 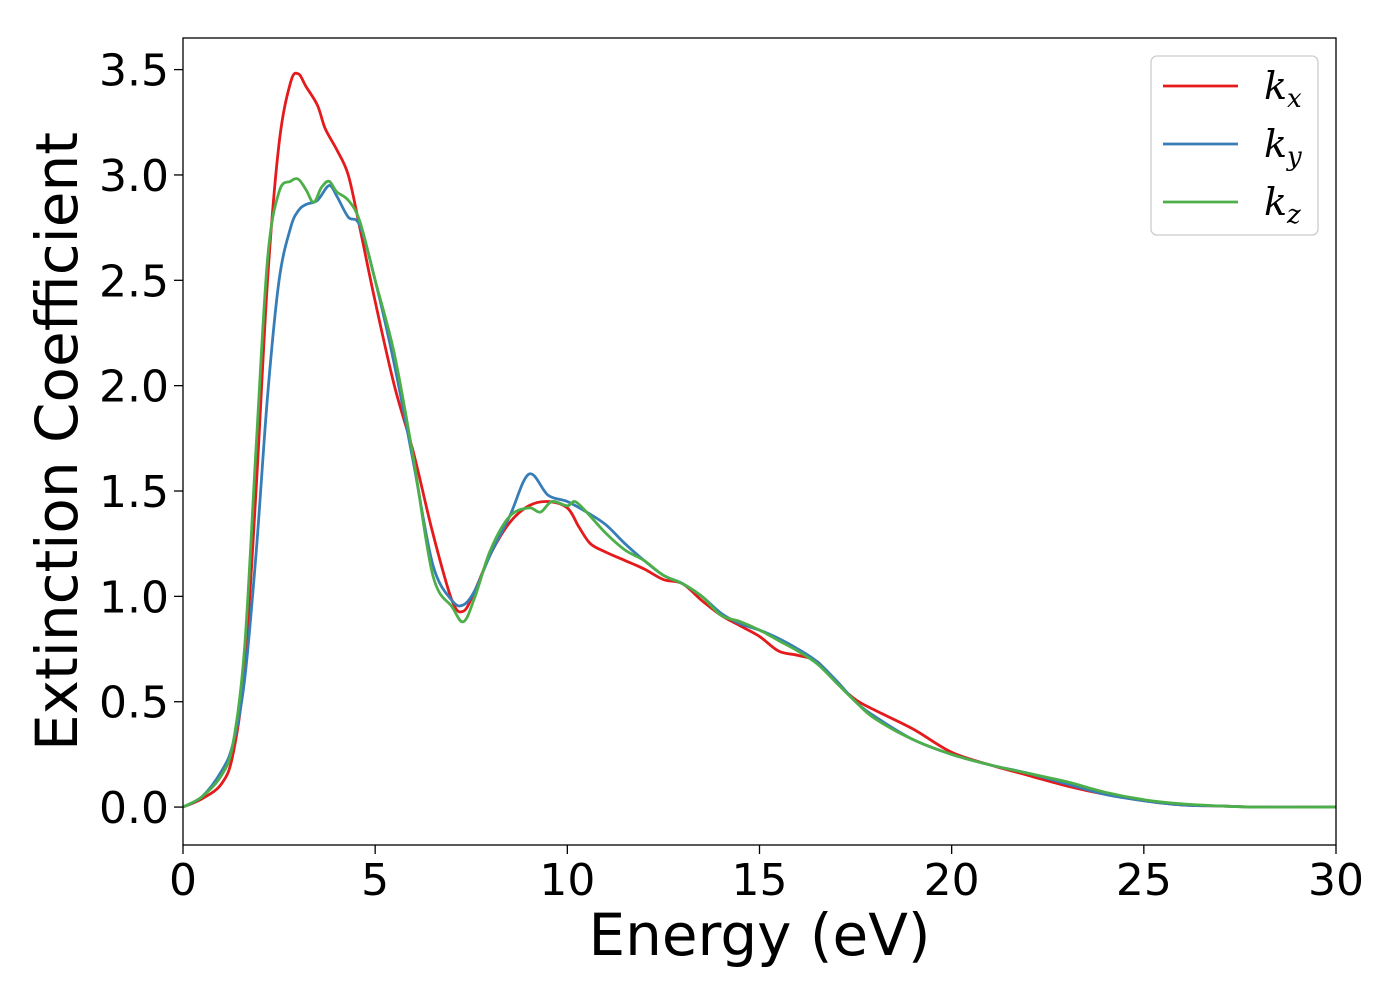 What do you see at coordinates (759, 935) in the screenshot?
I see `x-axis-label: Energy (eV)` at bounding box center [759, 935].